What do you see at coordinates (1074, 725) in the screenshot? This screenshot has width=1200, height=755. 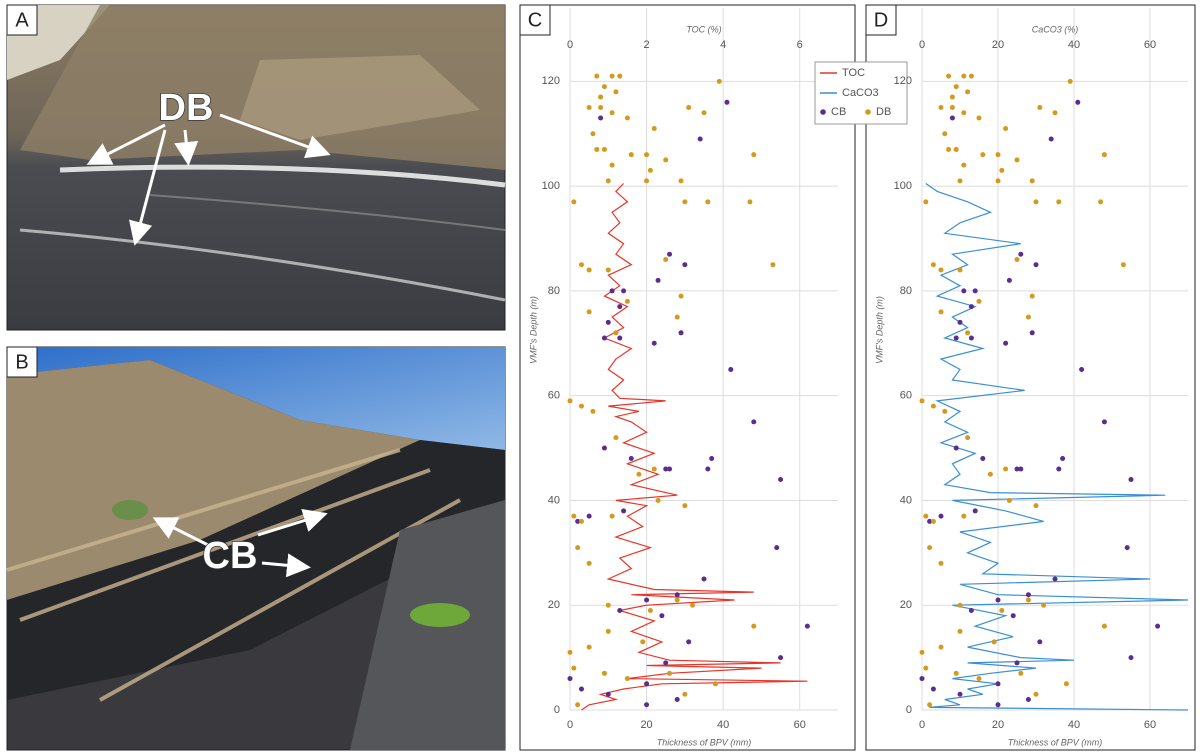 I see `x-tick-label: 40` at bounding box center [1074, 725].